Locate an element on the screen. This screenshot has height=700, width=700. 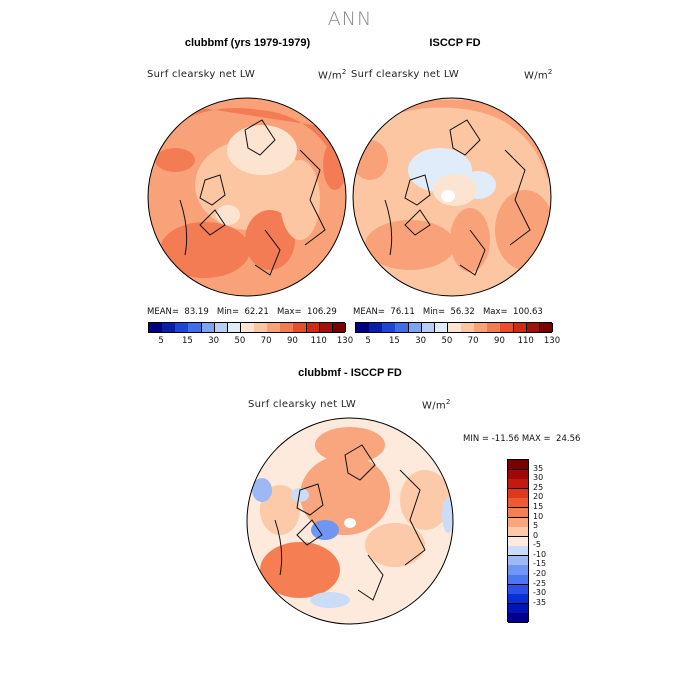
map-diff is located at coordinates (350, 521).